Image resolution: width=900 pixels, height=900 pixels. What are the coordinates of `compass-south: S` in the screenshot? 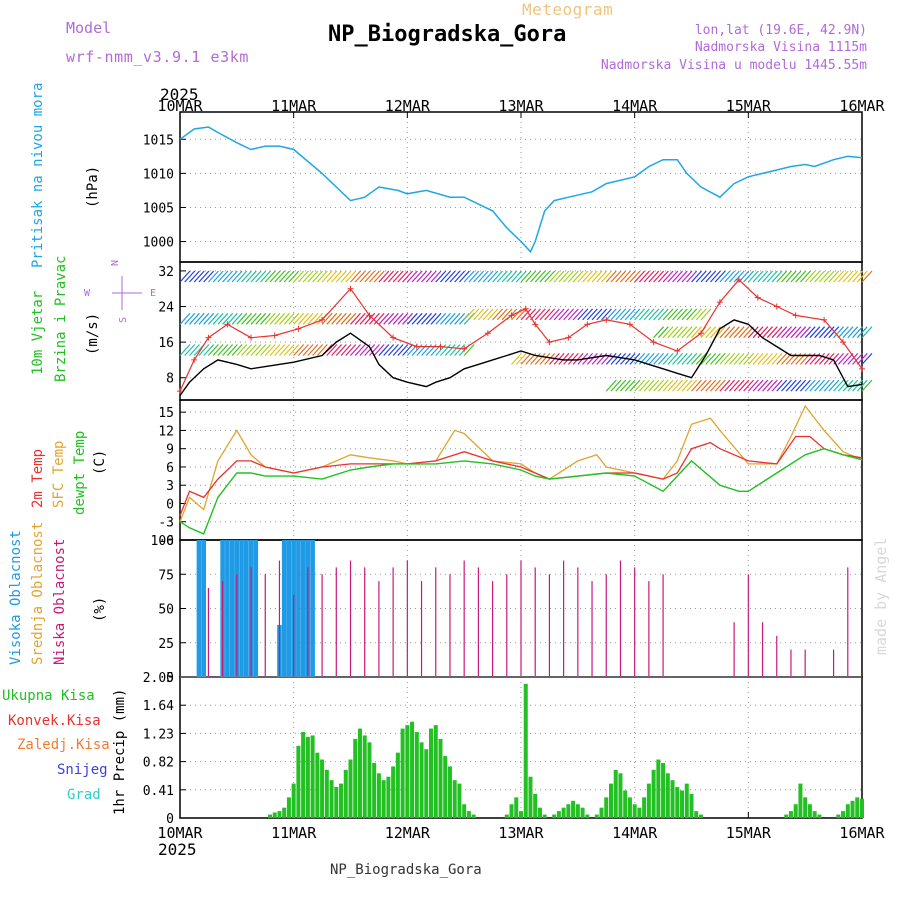 It's located at (123, 320).